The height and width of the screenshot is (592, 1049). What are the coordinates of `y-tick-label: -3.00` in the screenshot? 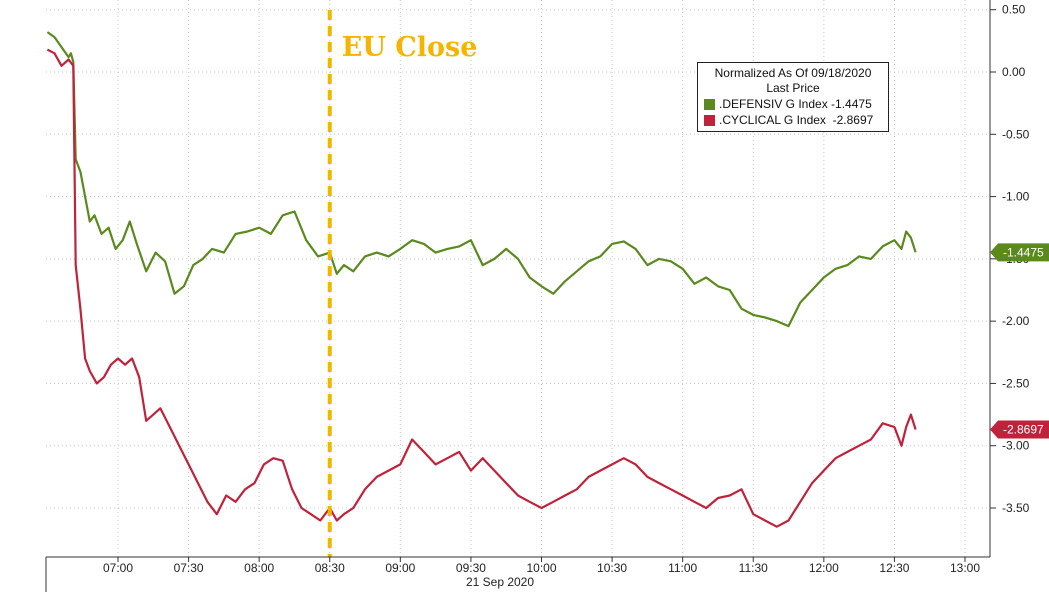 It's located at (1016, 446).